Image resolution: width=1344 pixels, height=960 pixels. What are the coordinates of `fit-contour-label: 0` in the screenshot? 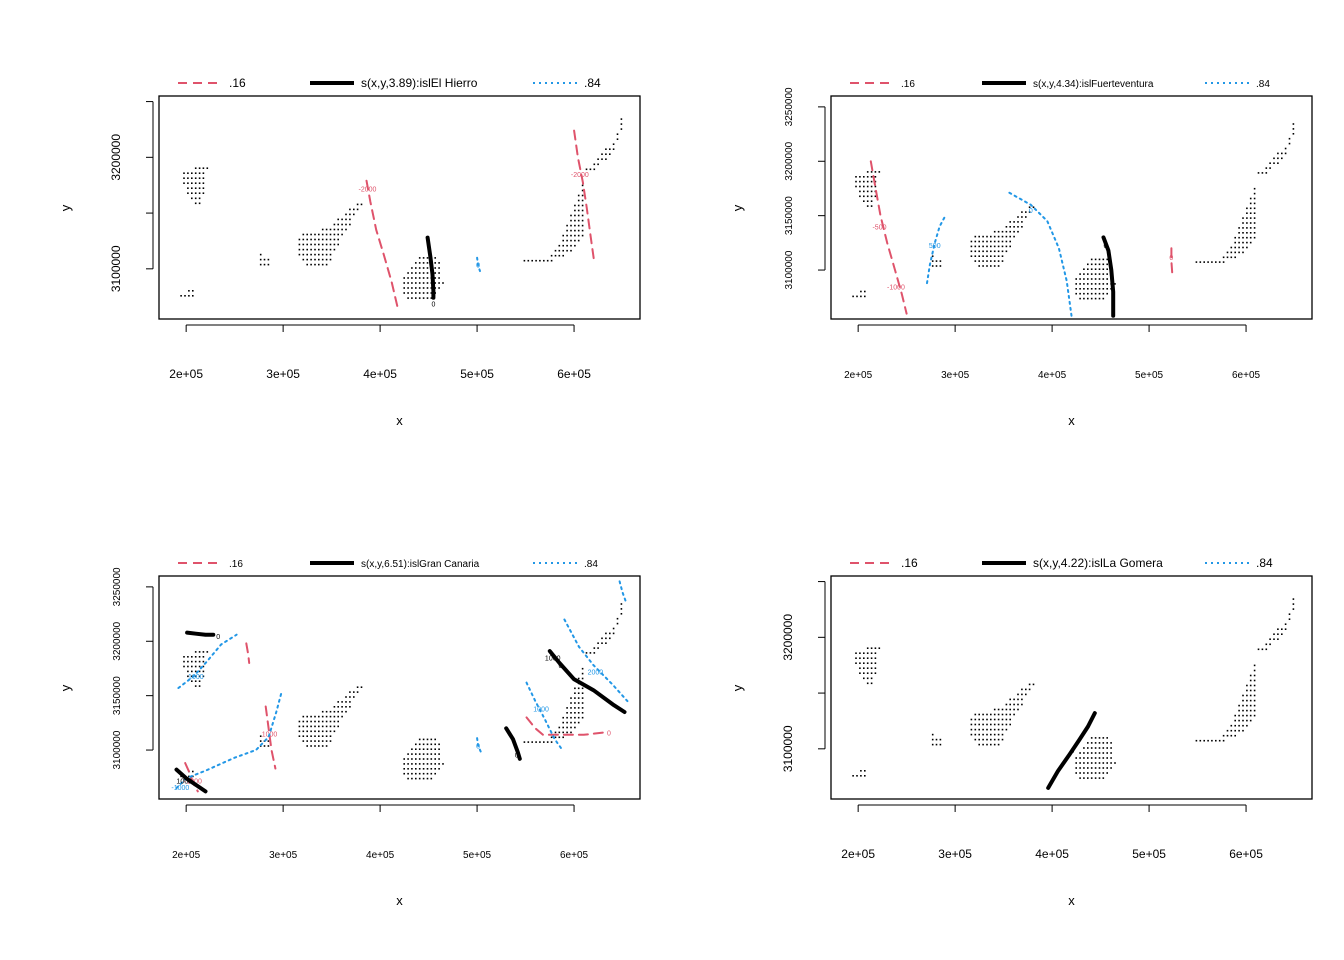 It's located at (433, 304).